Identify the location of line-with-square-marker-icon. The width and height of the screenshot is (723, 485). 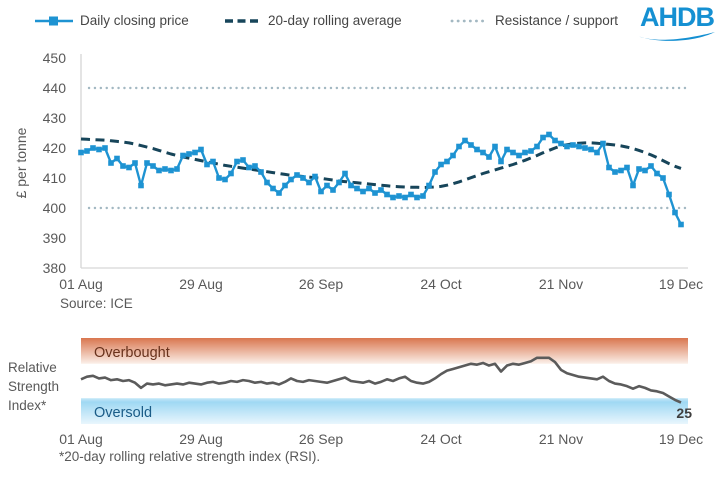
(54, 20).